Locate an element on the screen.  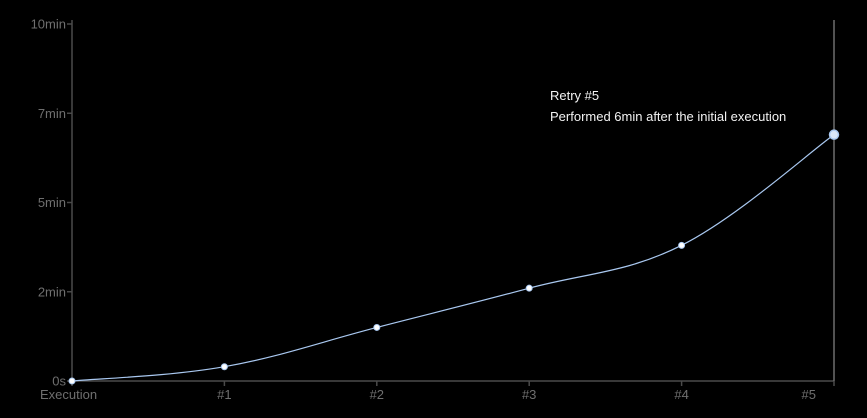
y-tick-label: 5min is located at coordinates (52, 202).